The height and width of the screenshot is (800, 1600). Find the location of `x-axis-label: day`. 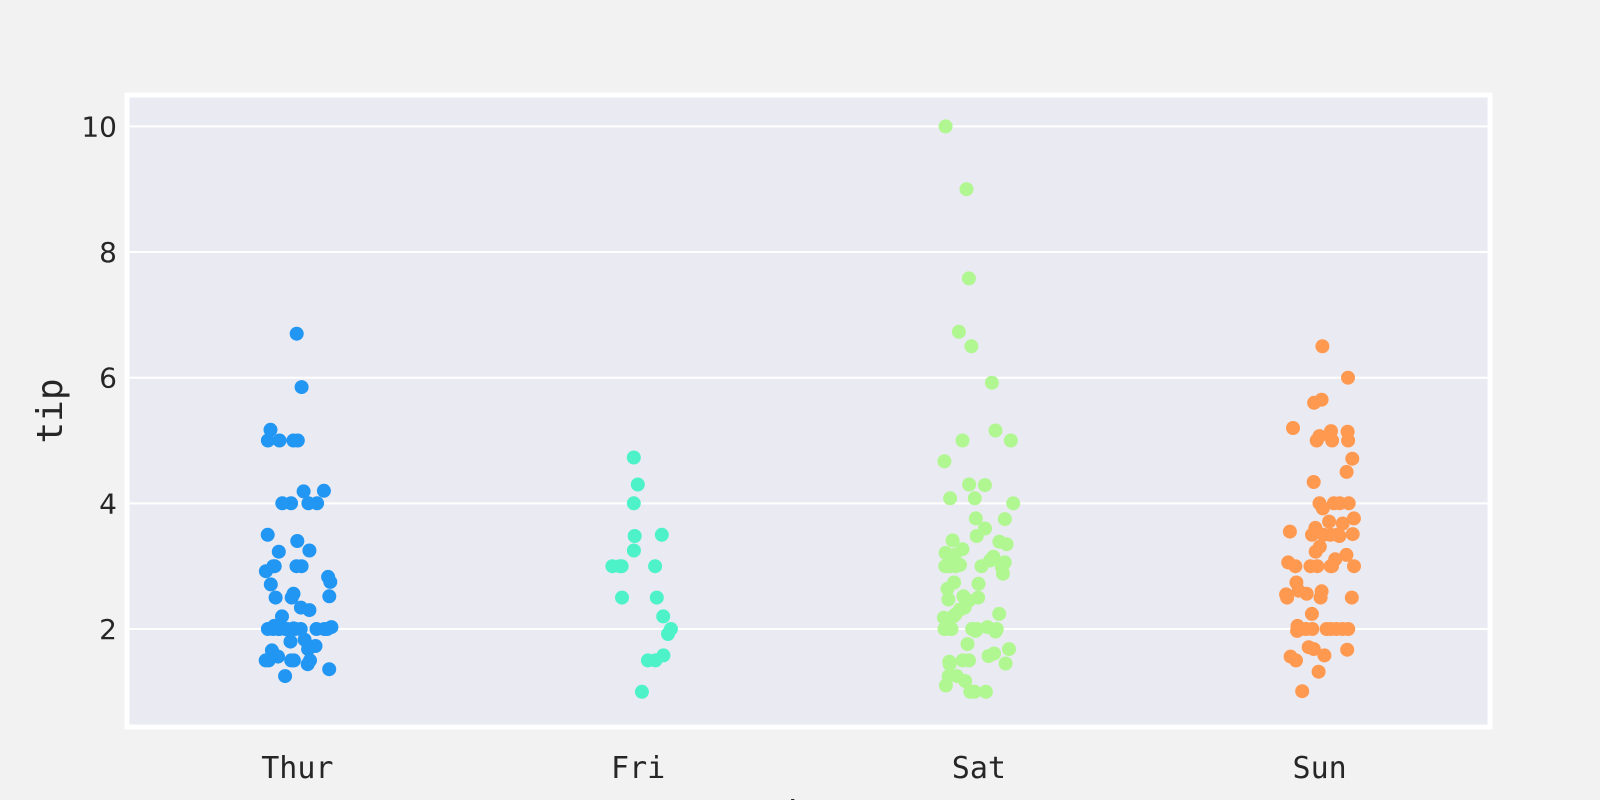

x-axis-label: day is located at coordinates (808, 797).